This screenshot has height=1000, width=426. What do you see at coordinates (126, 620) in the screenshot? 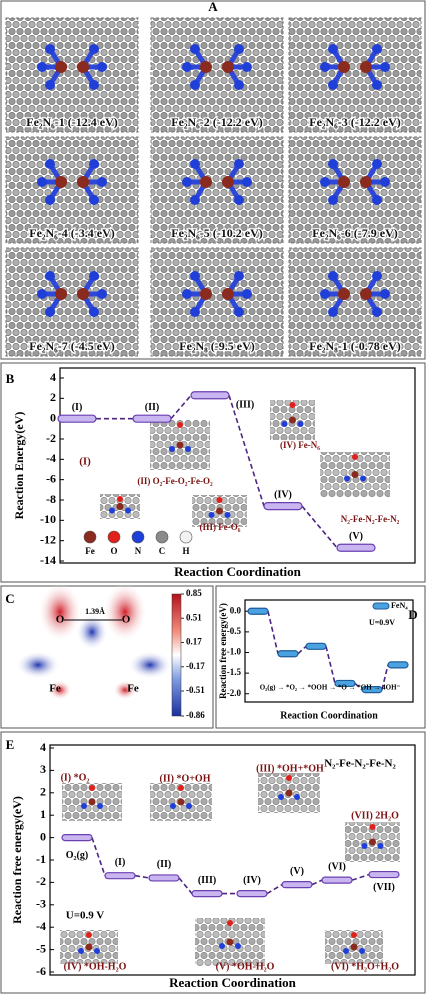
I see `density-label: O` at bounding box center [126, 620].